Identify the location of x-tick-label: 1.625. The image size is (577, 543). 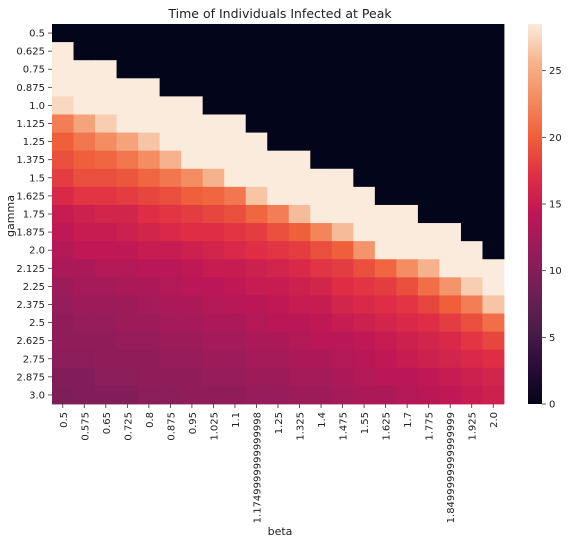
(387, 426).